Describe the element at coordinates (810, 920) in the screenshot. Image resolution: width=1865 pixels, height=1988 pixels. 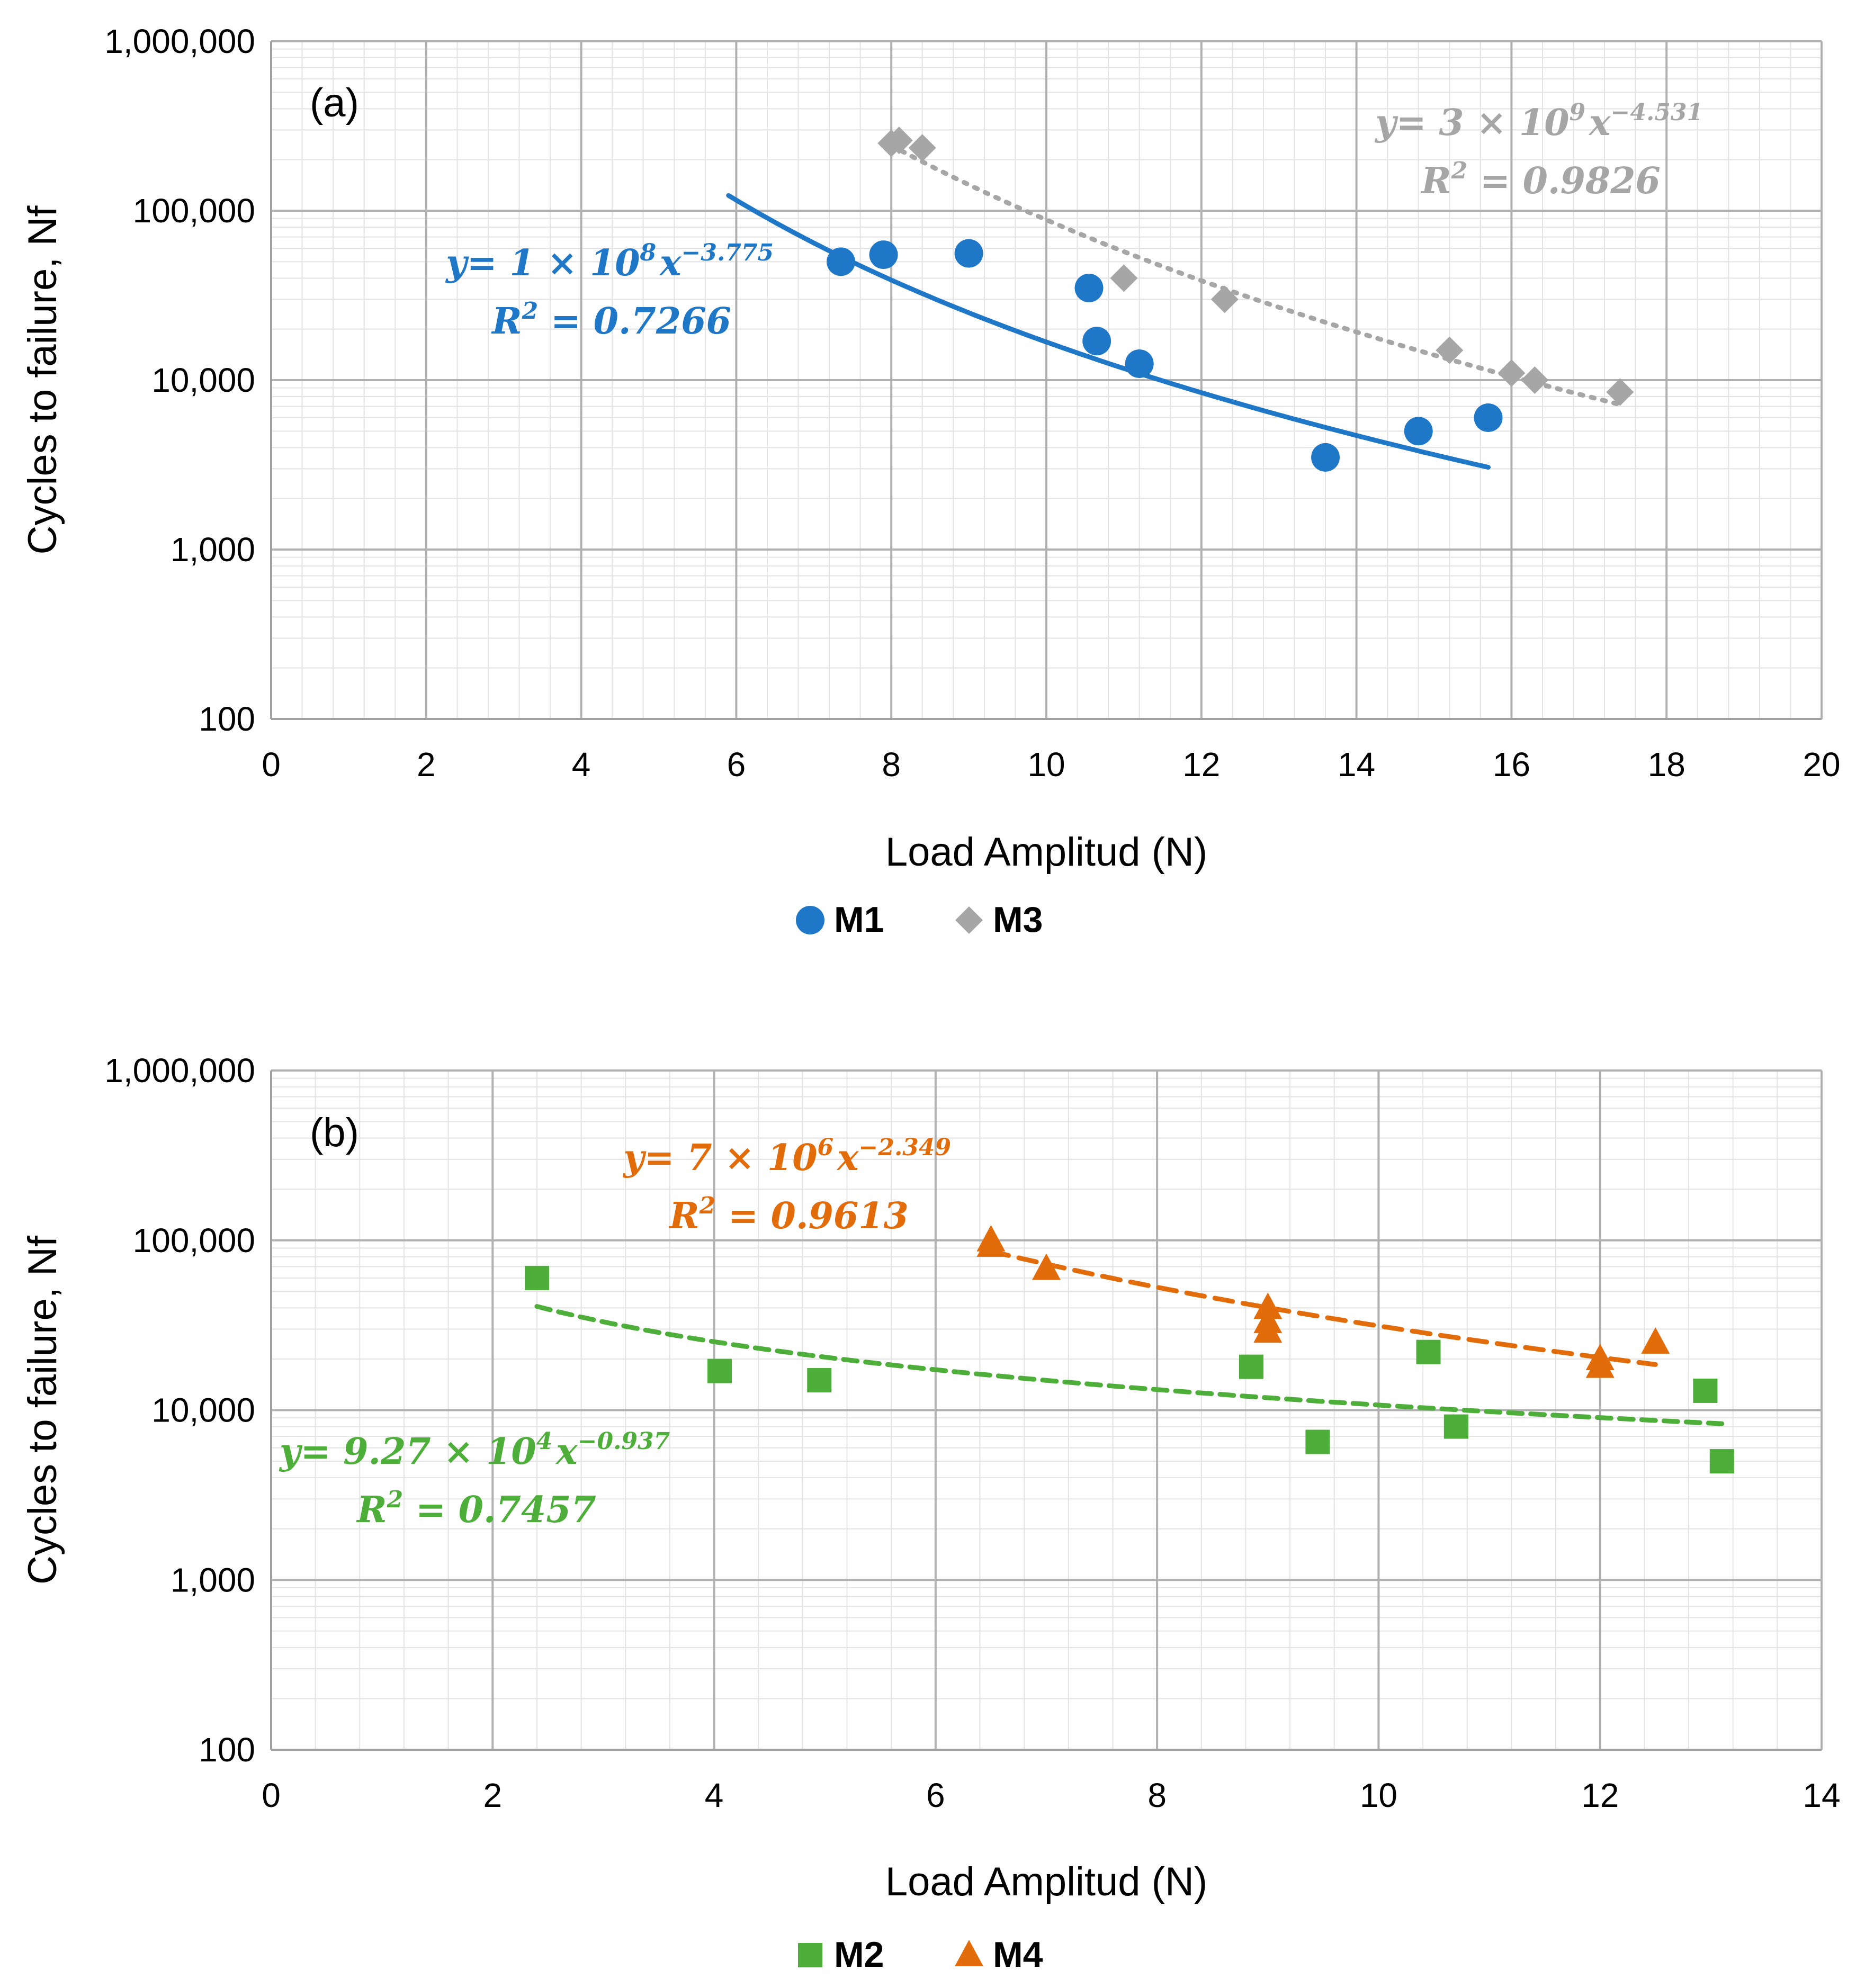
I see `legend-marker-m1` at that location.